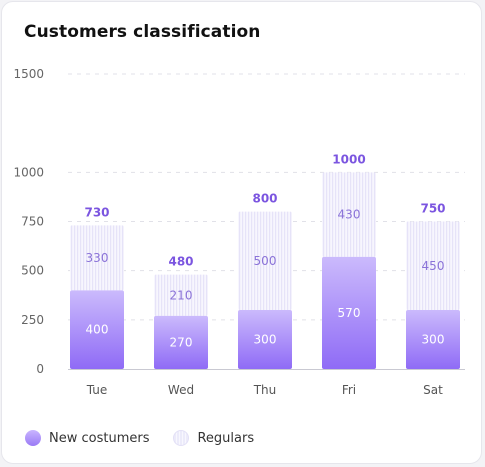 This screenshot has height=467, width=485. I want to click on new-value-label-thu: 300, so click(265, 340).